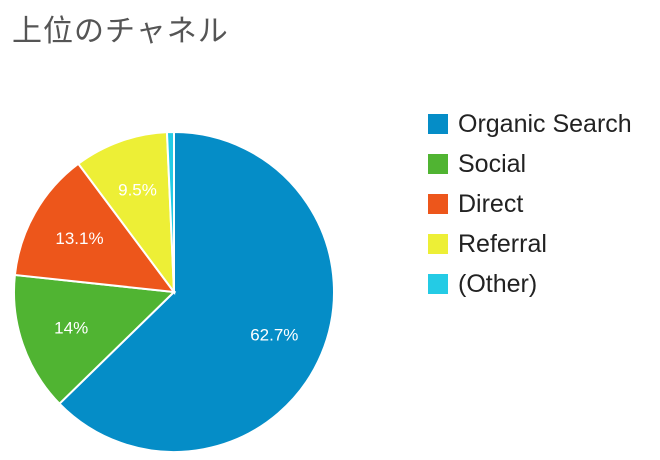  I want to click on legend-item-organic-search: Organic Search, so click(530, 124).